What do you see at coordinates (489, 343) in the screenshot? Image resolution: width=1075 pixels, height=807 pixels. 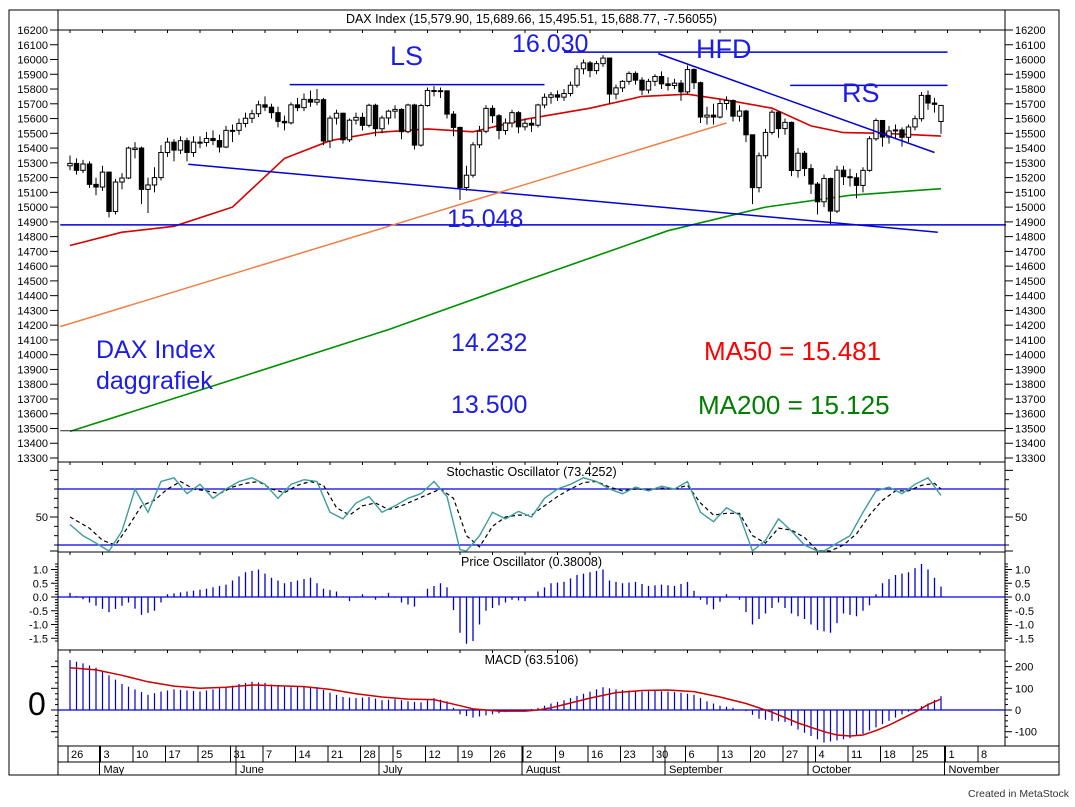 I see `level-14232-annotation: 14.232` at bounding box center [489, 343].